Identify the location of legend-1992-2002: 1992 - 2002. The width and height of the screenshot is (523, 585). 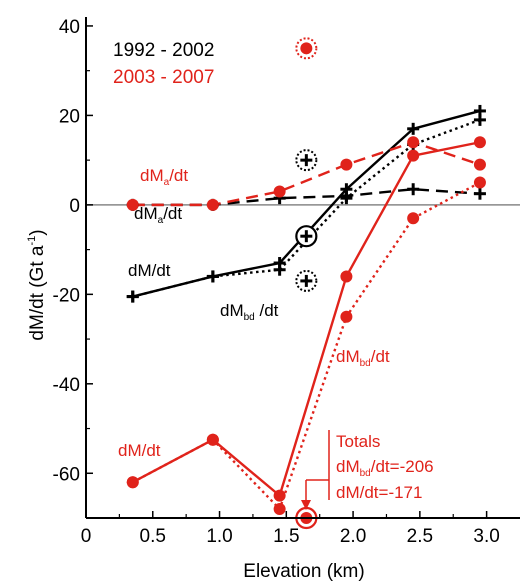
(163, 50).